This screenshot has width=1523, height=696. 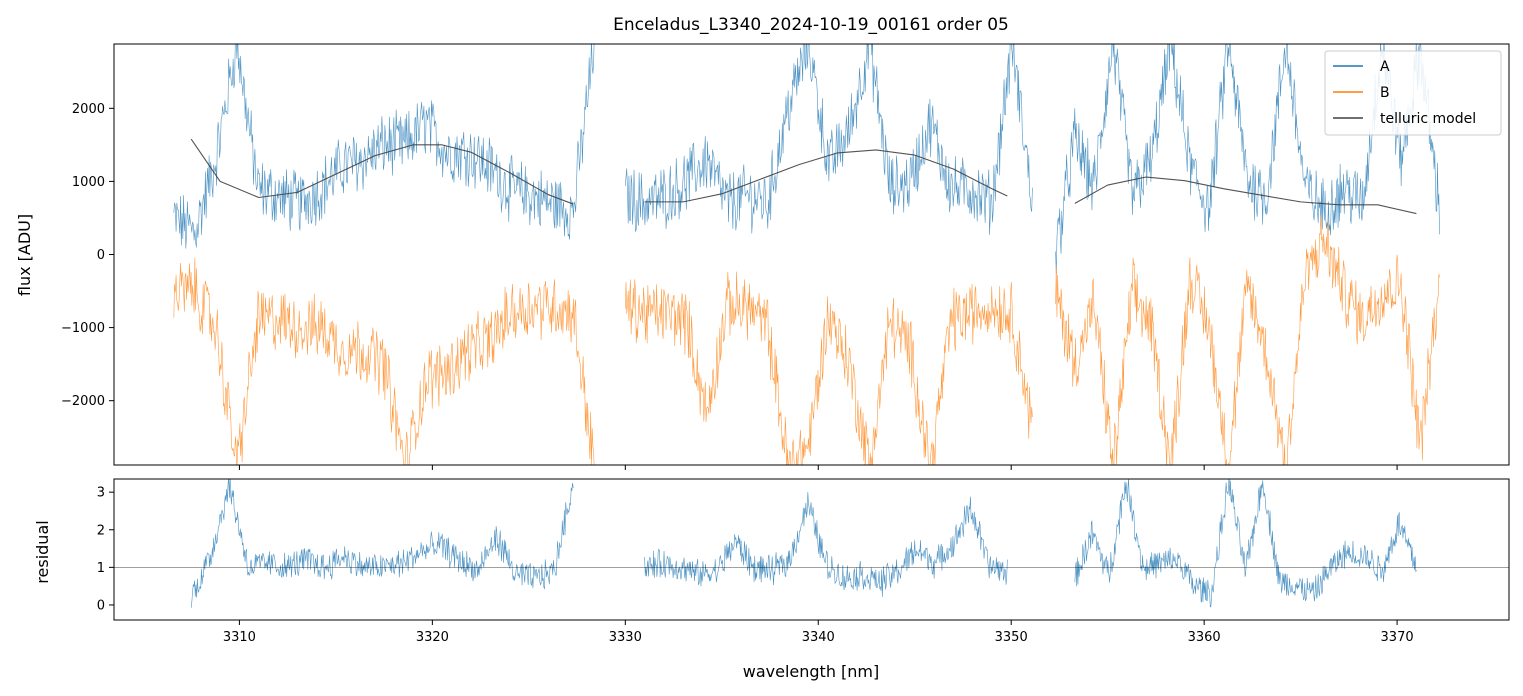 What do you see at coordinates (811, 671) in the screenshot?
I see `x-axis-label: wavelength [nm]` at bounding box center [811, 671].